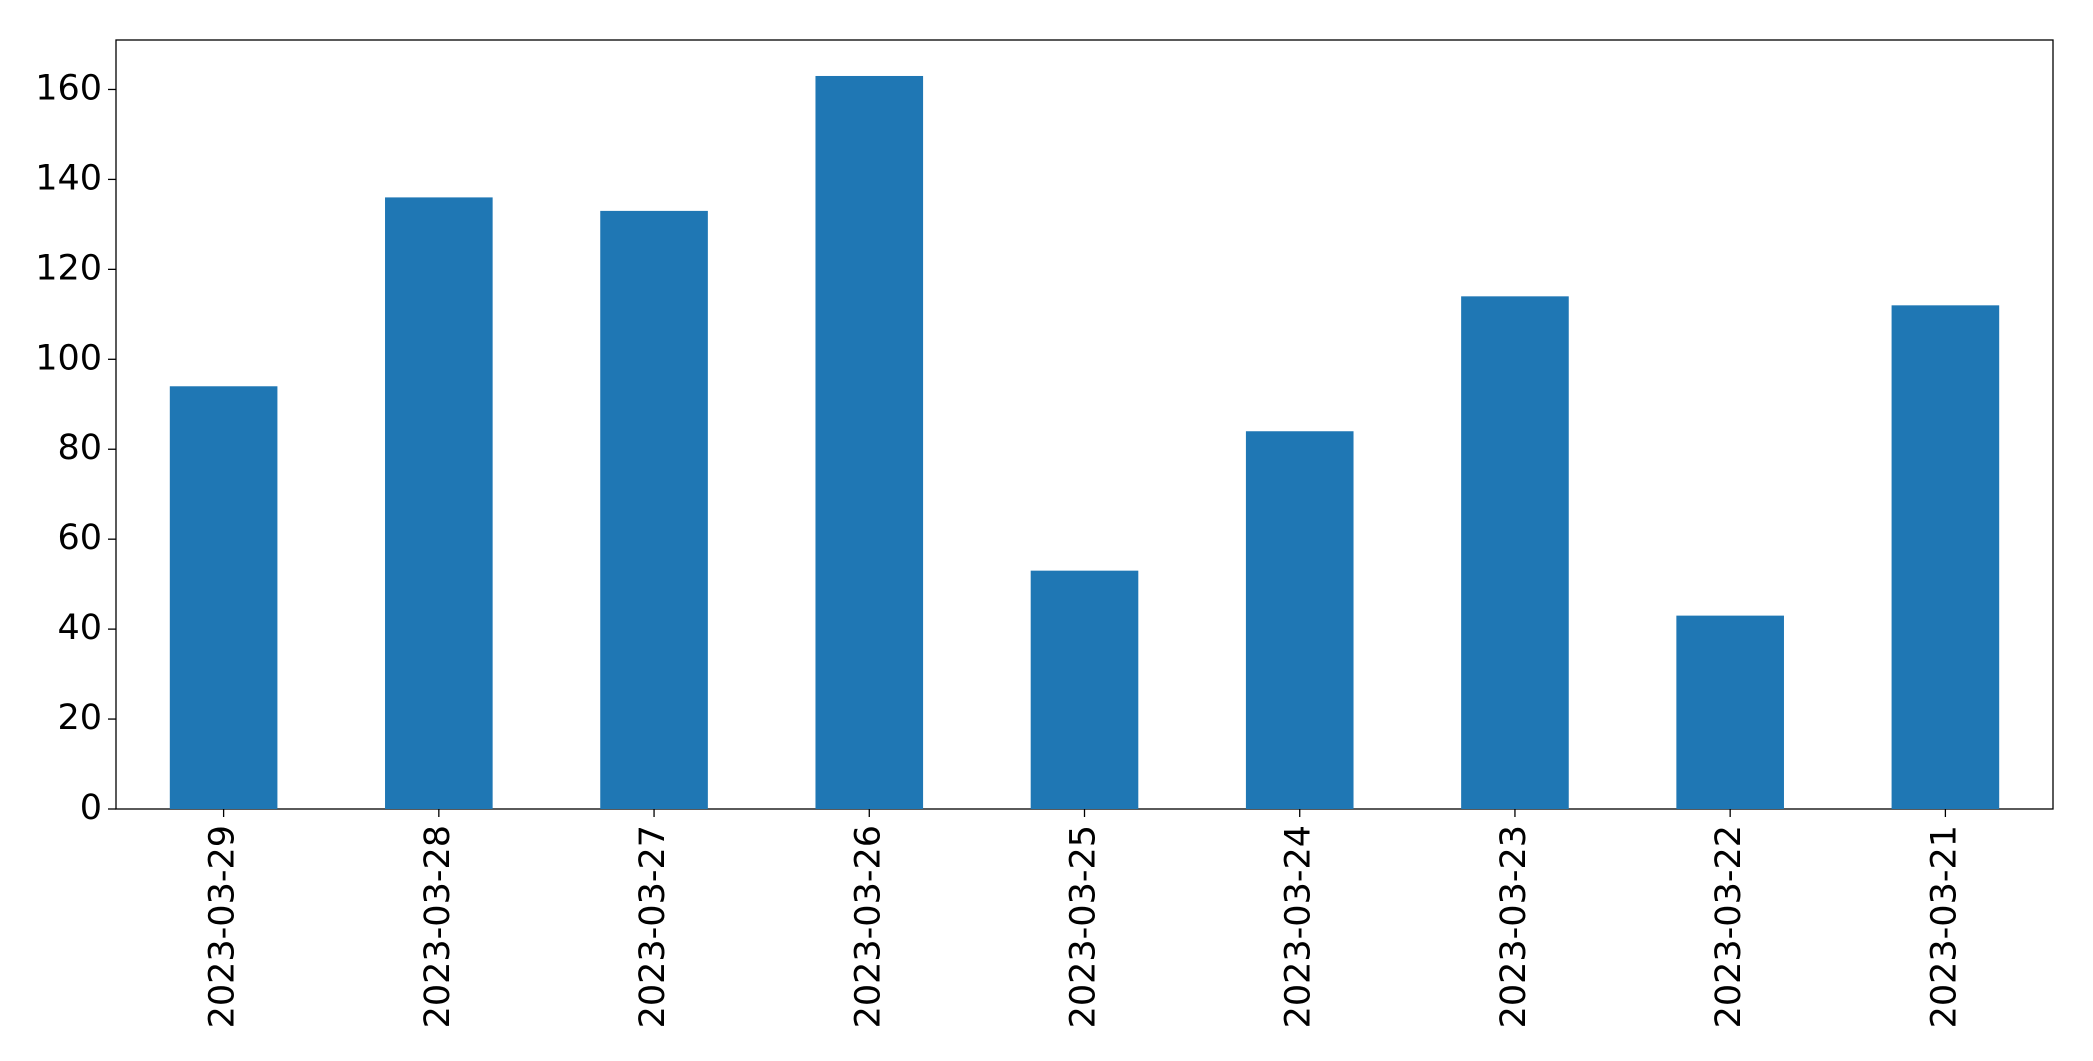  Describe the element at coordinates (1729, 926) in the screenshot. I see `x-tick-label: 2023-03-22` at that location.